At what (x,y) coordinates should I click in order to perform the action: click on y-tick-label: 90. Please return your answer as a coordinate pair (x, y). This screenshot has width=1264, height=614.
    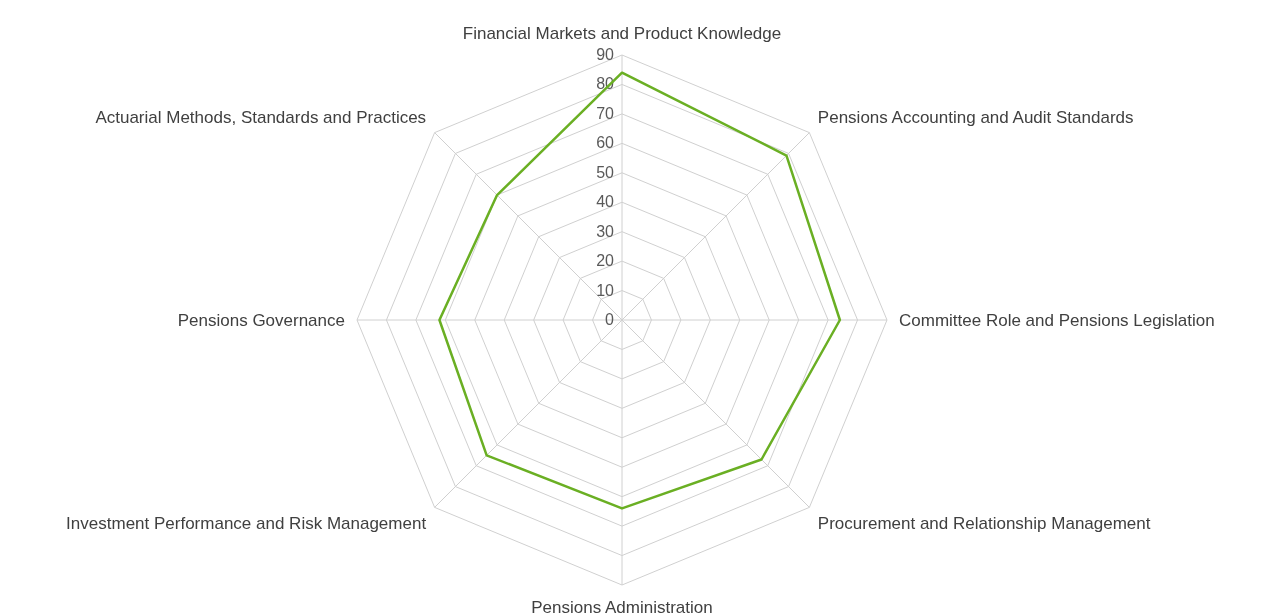
    Looking at the image, I should click on (605, 54).